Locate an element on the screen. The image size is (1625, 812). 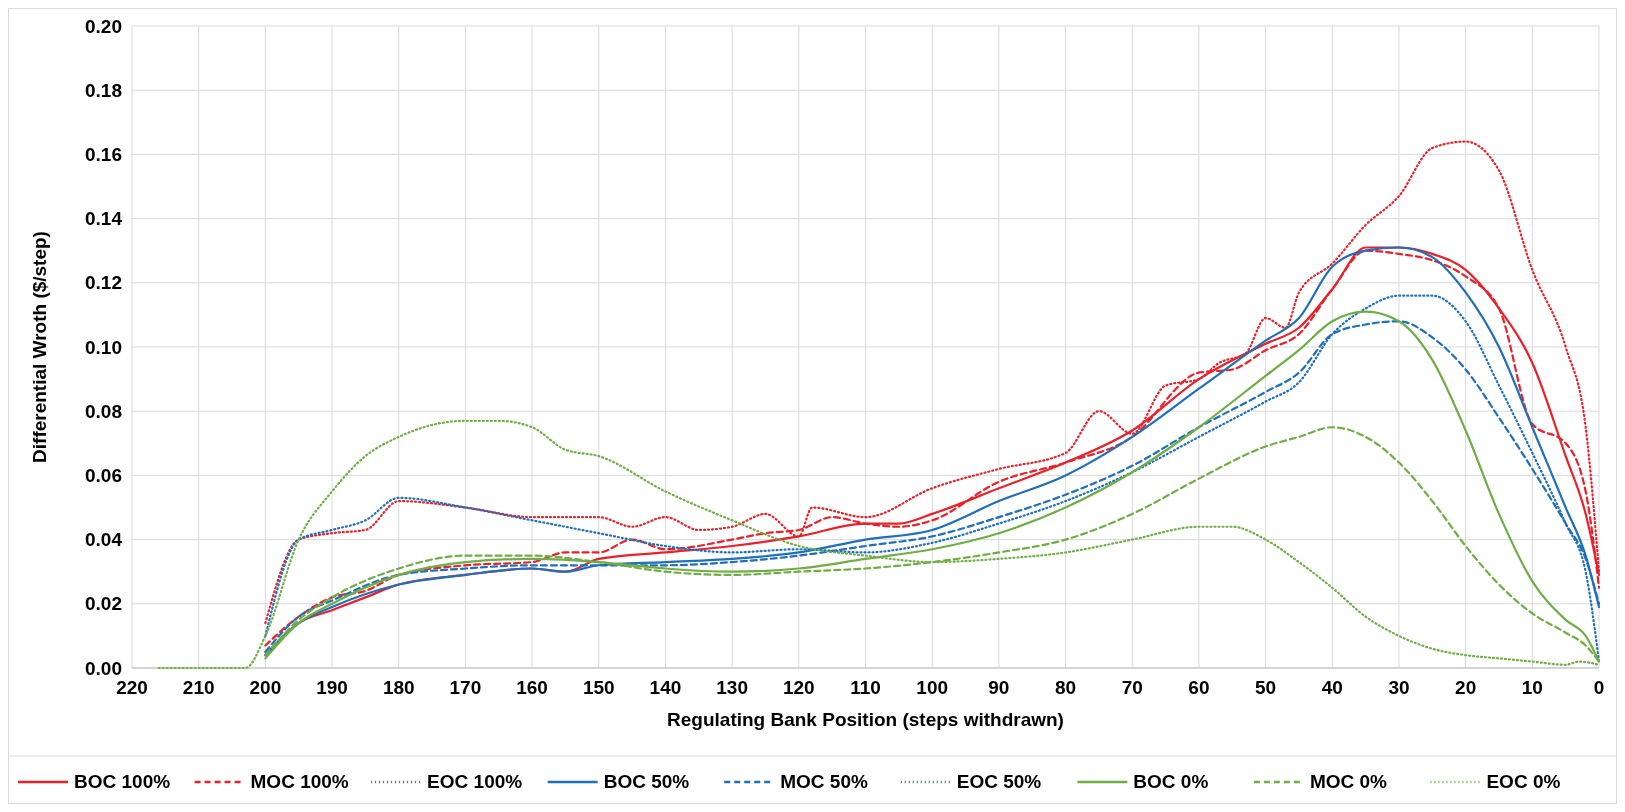
x-axis-title: Regulating Bank Position (steps withdrawn) is located at coordinates (865, 719).